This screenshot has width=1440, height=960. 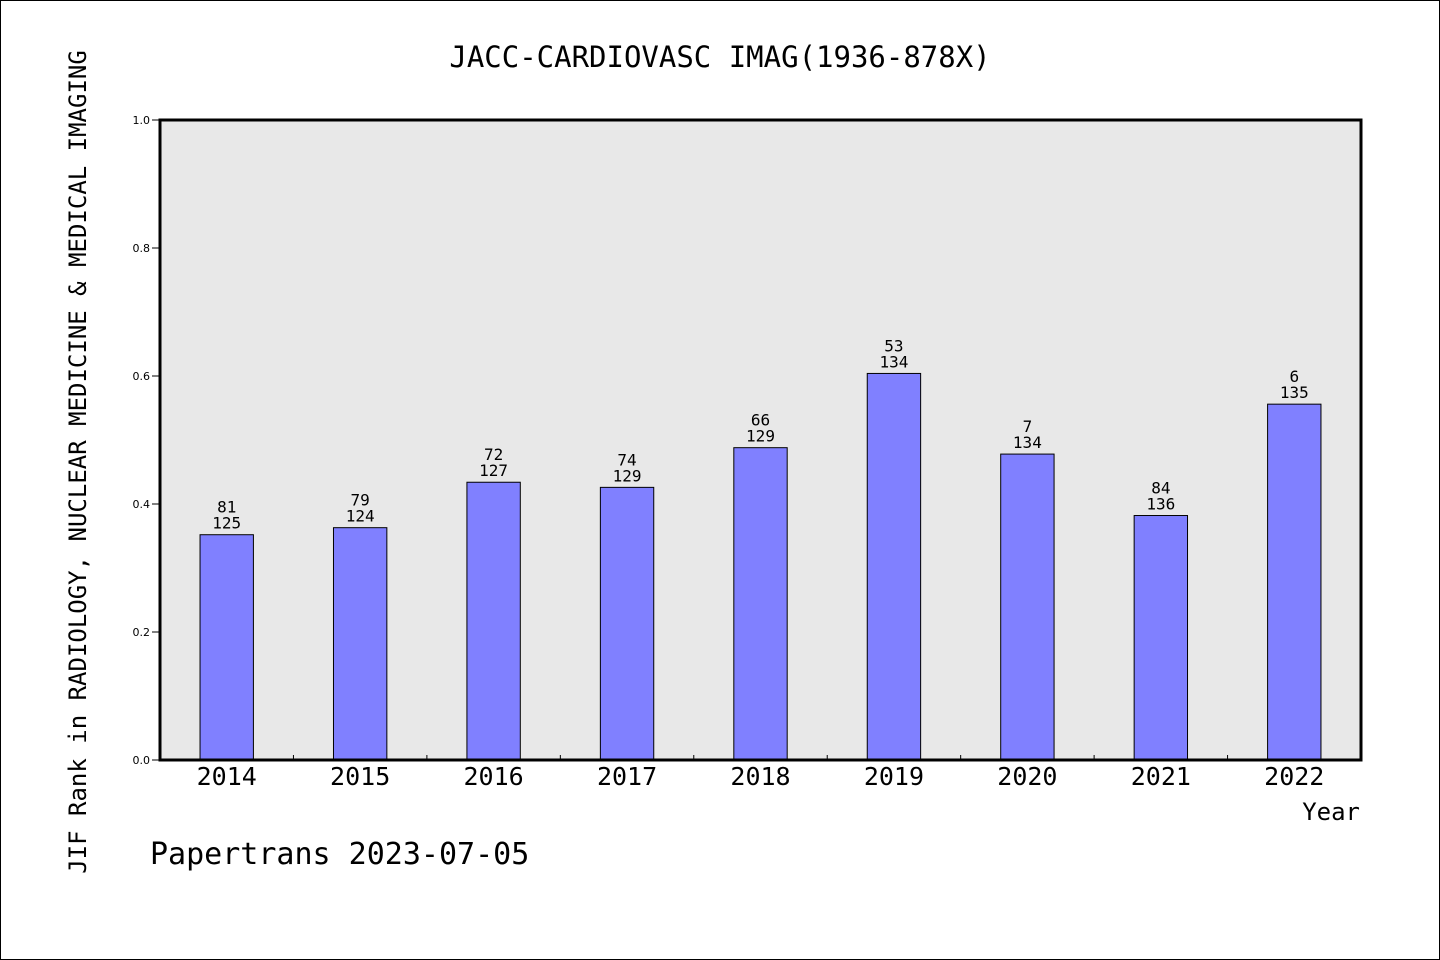 What do you see at coordinates (226, 647) in the screenshot?
I see `bar-2014` at bounding box center [226, 647].